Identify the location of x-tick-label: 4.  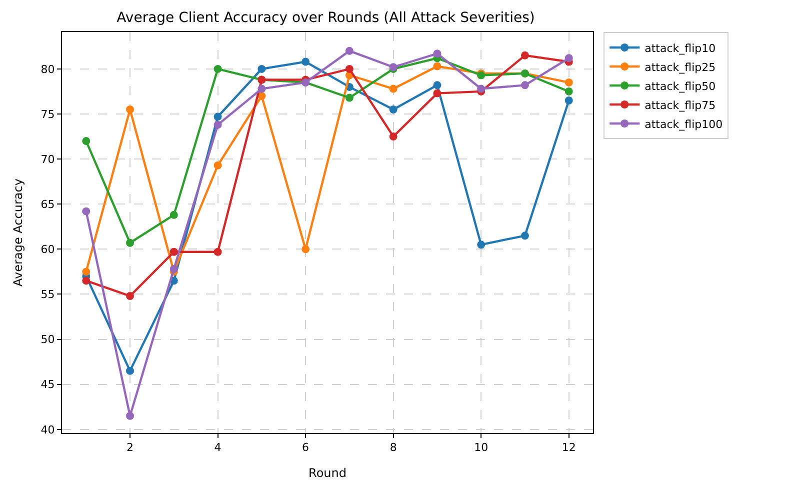
(218, 447).